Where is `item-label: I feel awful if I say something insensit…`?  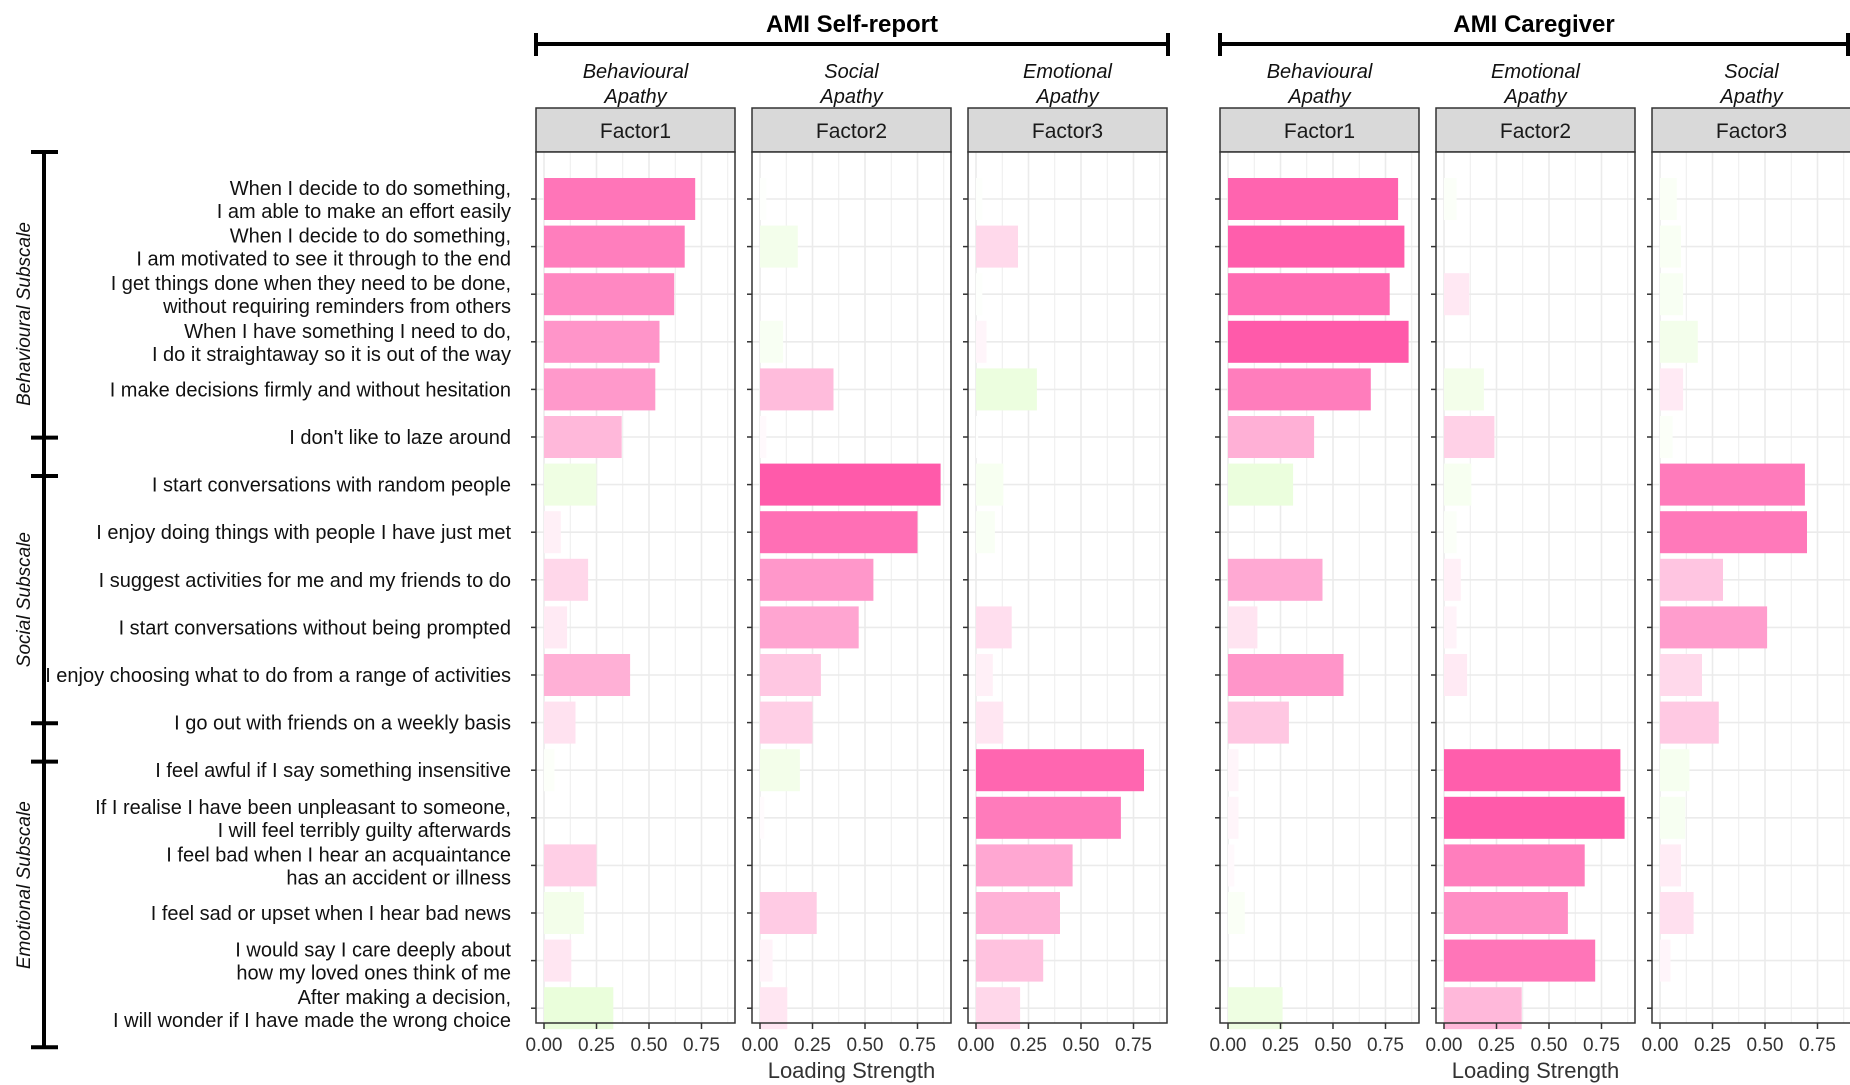
item-label: I feel awful if I say something insensit… is located at coordinates (333, 771).